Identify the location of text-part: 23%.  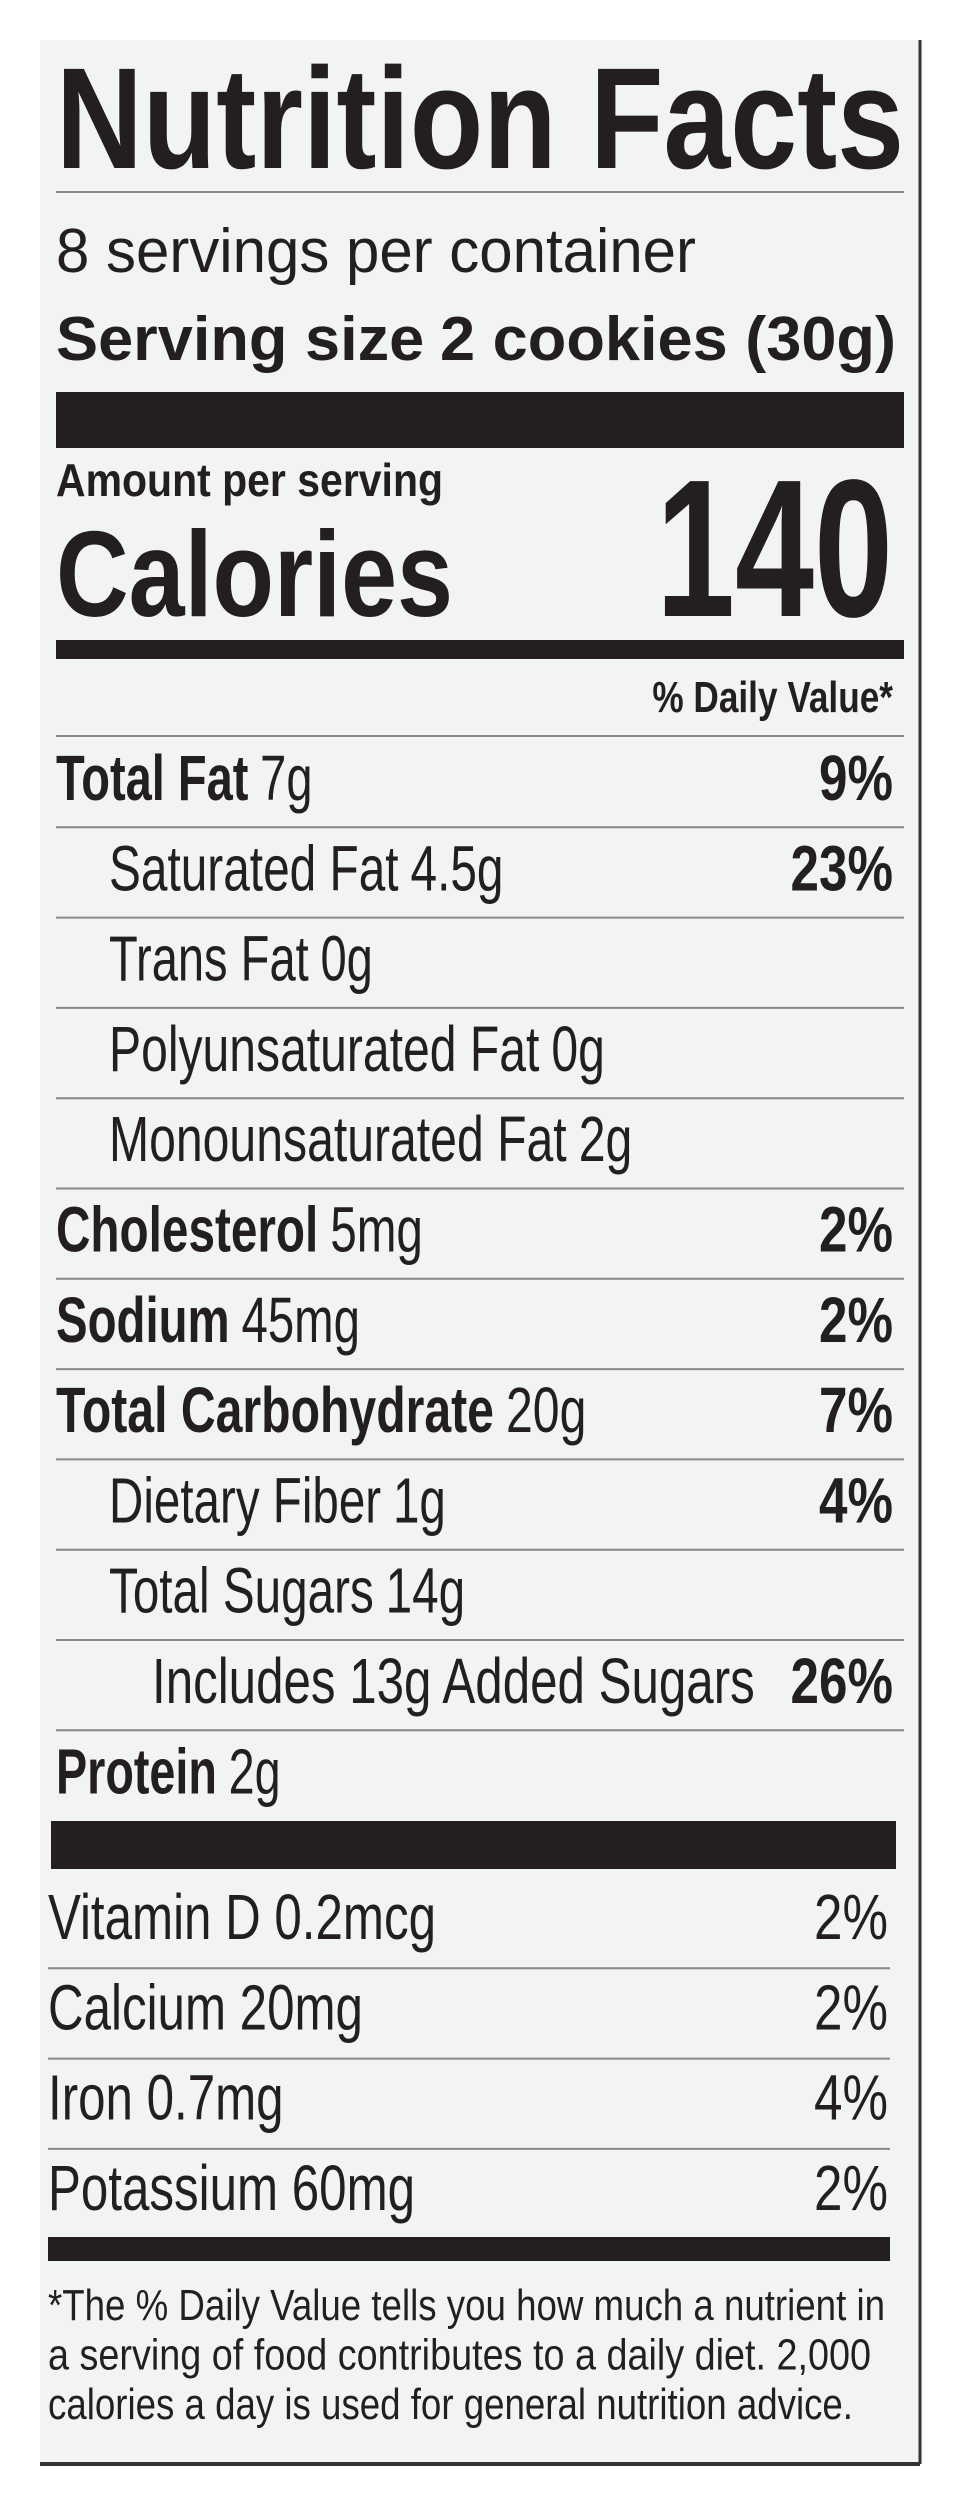
(842, 868).